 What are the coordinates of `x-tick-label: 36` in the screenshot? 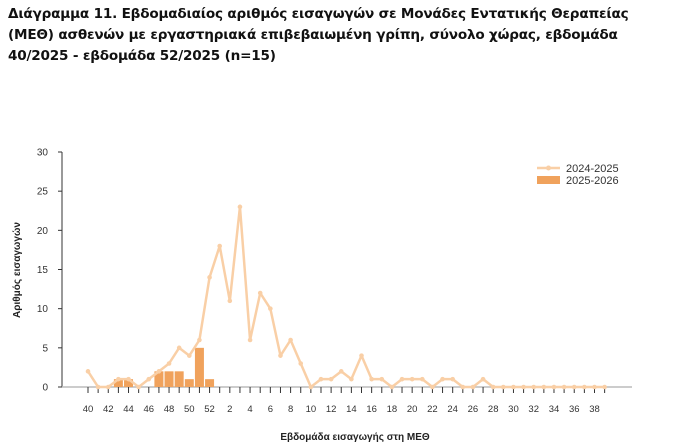 It's located at (574, 409).